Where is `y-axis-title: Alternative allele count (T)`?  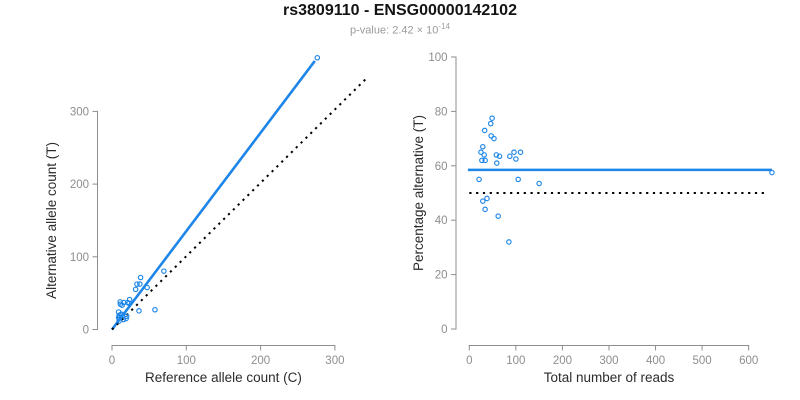
y-axis-title: Alternative allele count (T) is located at coordinates (51, 220).